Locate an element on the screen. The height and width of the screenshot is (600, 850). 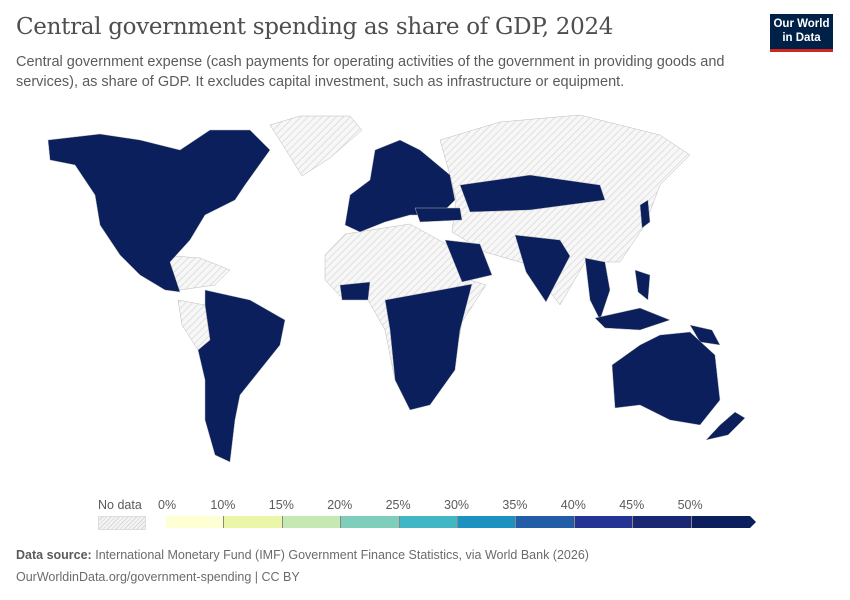
legend-no-data-swatch is located at coordinates (122, 523).